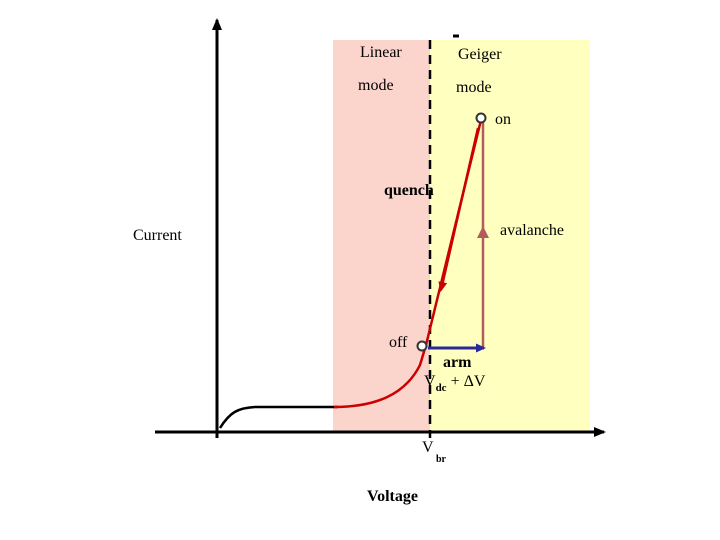 The width and height of the screenshot is (720, 540). I want to click on current-axis-label: Current, so click(157, 235).